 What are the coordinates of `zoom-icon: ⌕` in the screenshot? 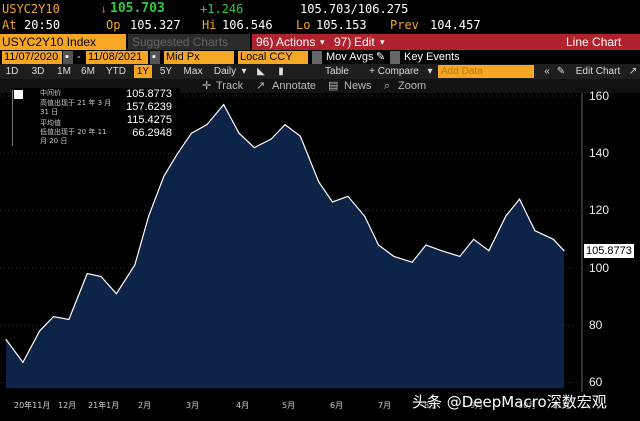 It's located at (387, 86).